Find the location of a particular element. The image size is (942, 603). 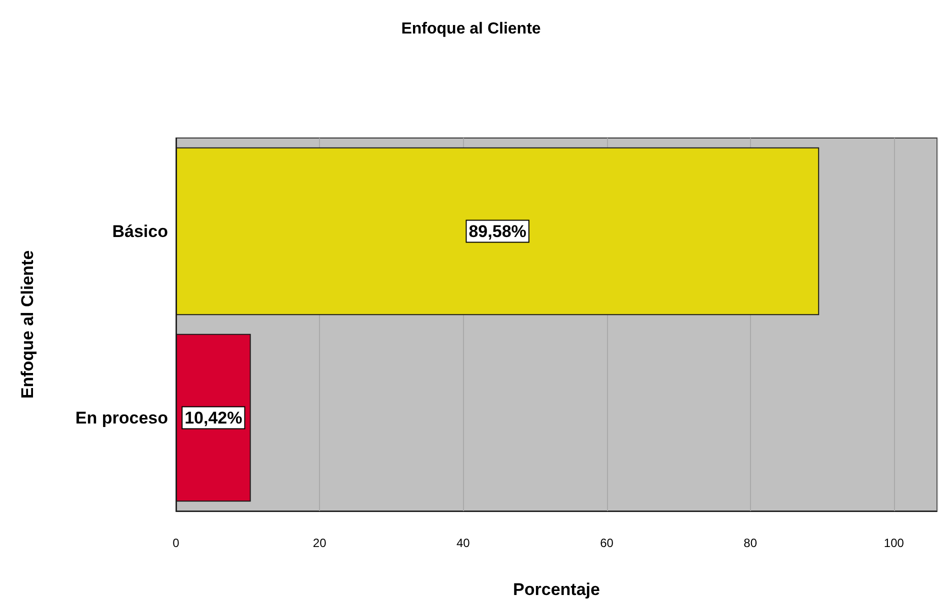

data-label: 89,58% is located at coordinates (497, 231).